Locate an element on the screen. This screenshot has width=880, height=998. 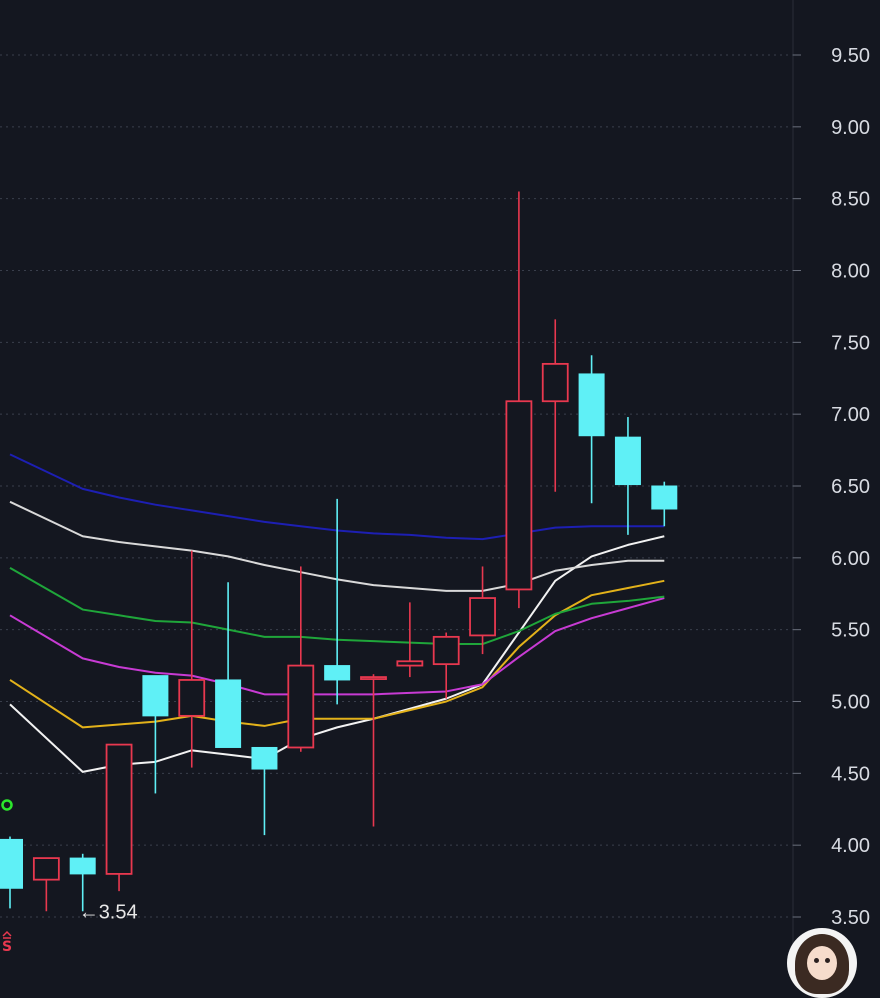
y-tick-label: 7.50 is located at coordinates (850, 343).